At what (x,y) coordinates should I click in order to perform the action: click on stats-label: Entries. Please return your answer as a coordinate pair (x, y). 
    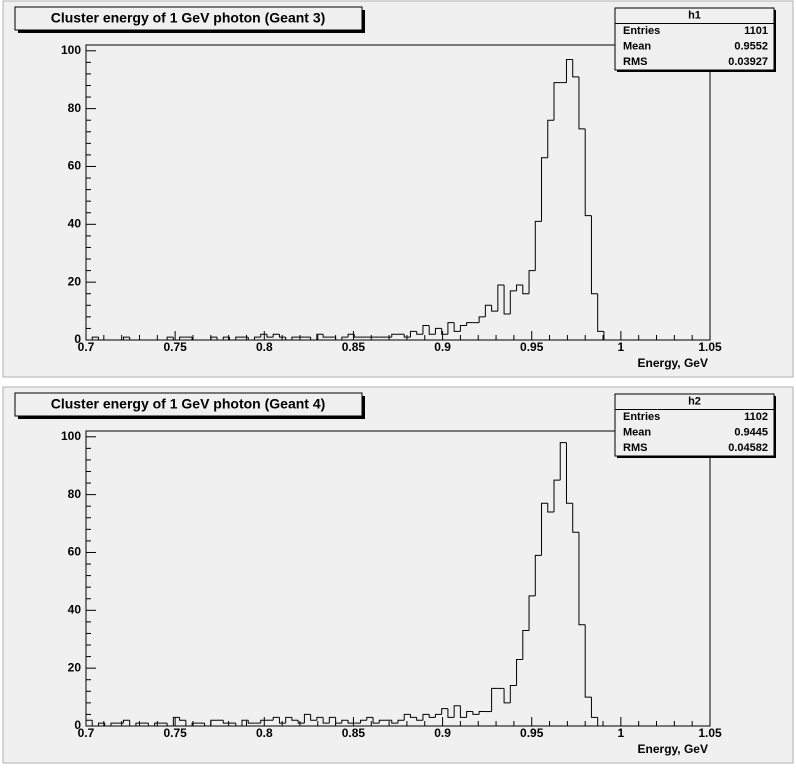
    Looking at the image, I should click on (641, 31).